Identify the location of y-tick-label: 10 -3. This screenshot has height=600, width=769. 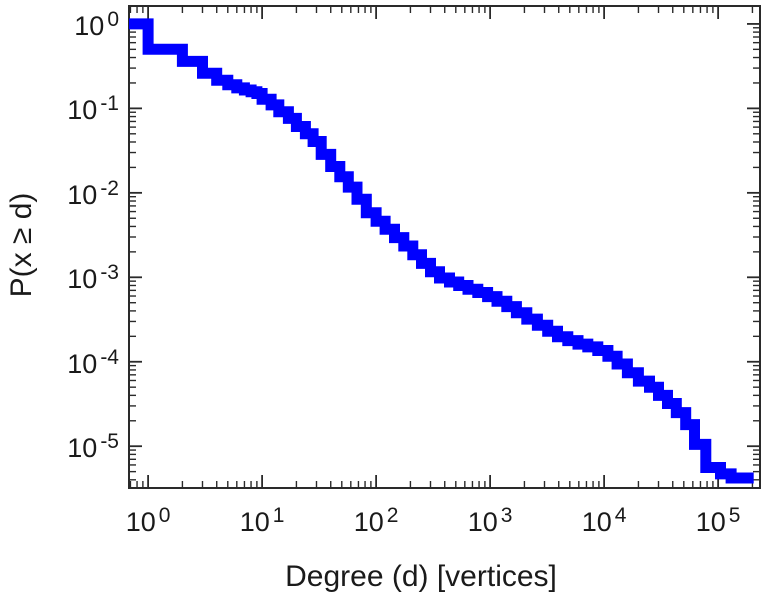
(93, 278).